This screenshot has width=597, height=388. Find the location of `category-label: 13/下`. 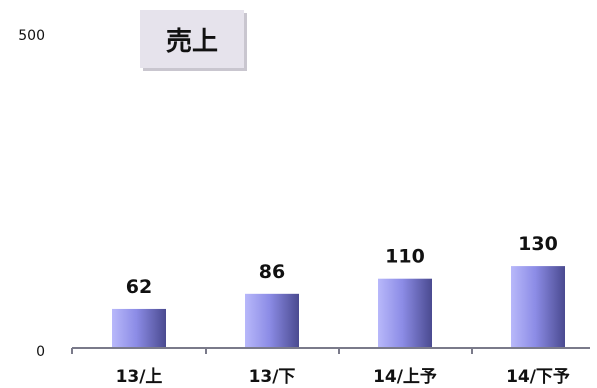

category-label: 13/下 is located at coordinates (272, 377).